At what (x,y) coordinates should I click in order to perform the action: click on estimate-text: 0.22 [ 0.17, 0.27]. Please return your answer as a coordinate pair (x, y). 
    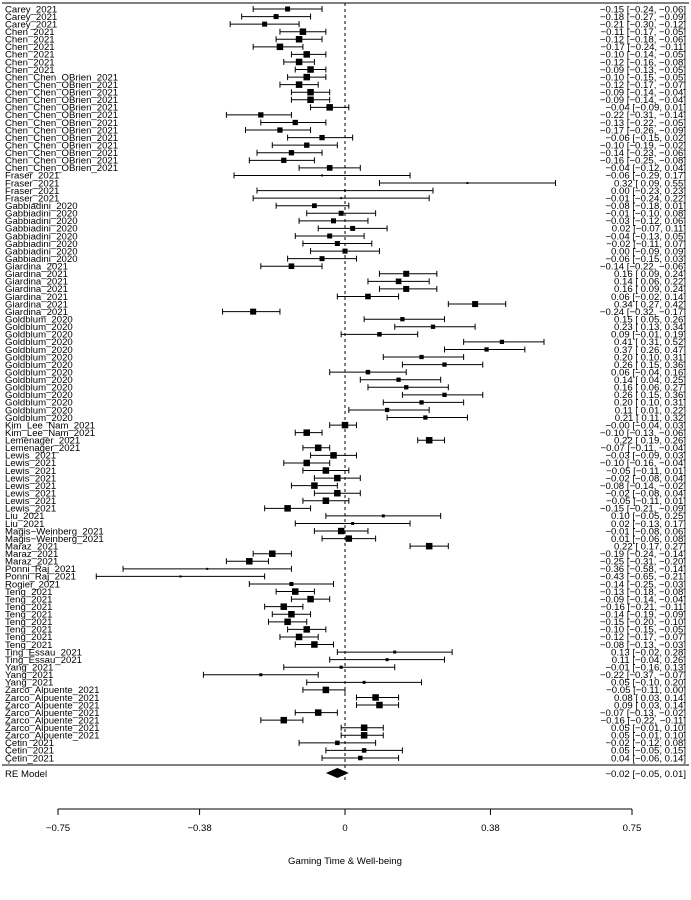
    Looking at the image, I should click on (650, 546).